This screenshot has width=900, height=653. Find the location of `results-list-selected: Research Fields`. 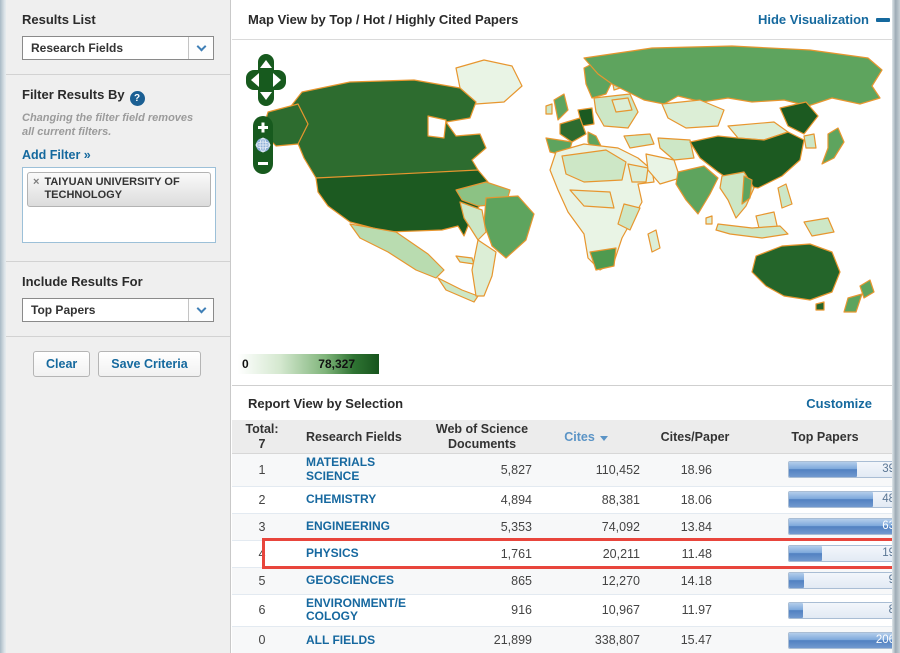

results-list-selected: Research Fields is located at coordinates (77, 48).